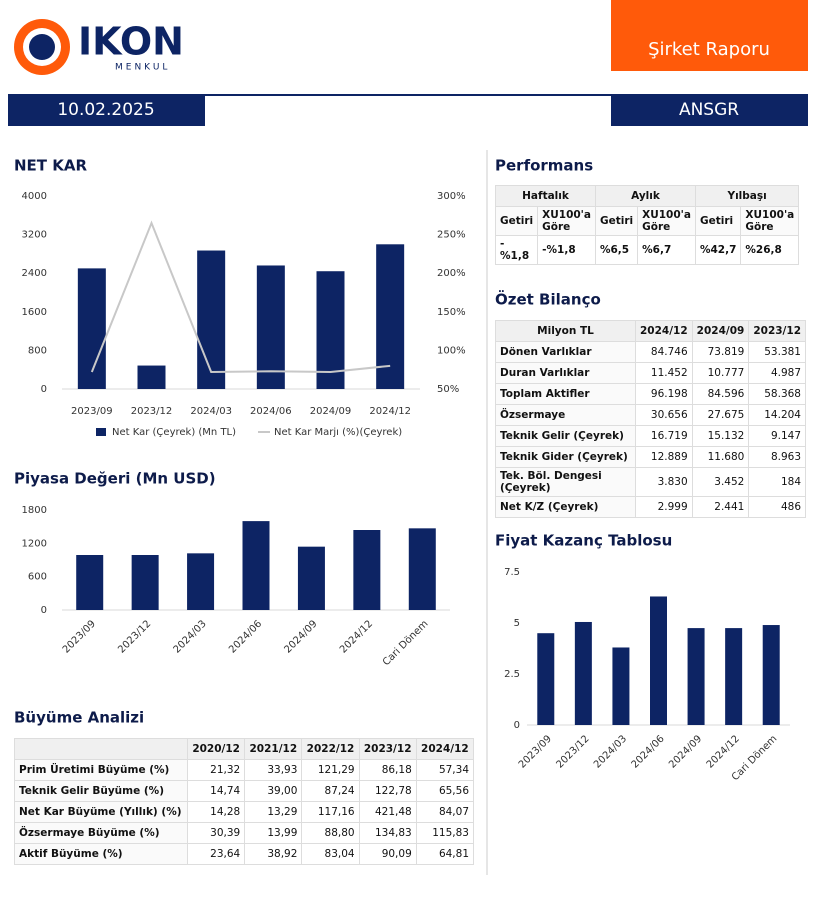 Image resolution: width=820 pixels, height=908 pixels. What do you see at coordinates (273, 770) in the screenshot?
I see `cell: 33,93` at bounding box center [273, 770].